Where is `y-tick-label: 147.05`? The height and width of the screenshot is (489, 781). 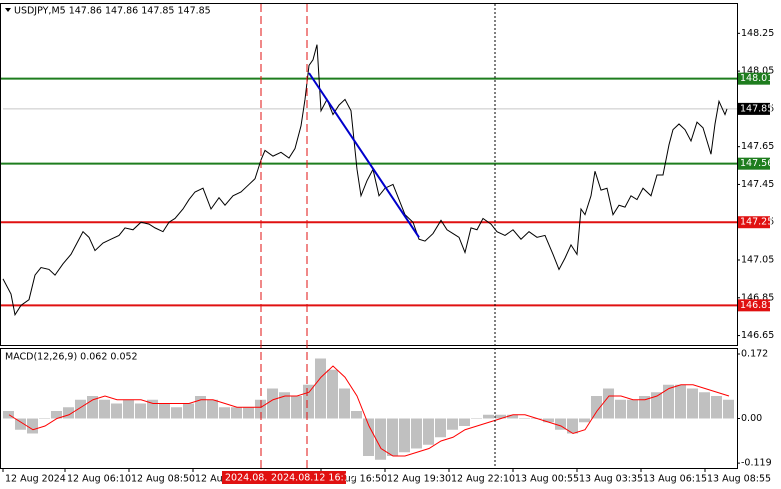 y-tick-label: 147.05 is located at coordinates (757, 260).